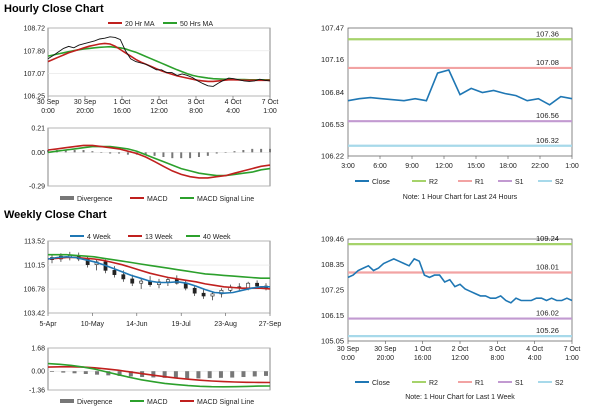 The height and width of the screenshot is (413, 600). Describe the element at coordinates (332, 156) in the screenshot. I see `y-tick-label: 106.22` at that location.